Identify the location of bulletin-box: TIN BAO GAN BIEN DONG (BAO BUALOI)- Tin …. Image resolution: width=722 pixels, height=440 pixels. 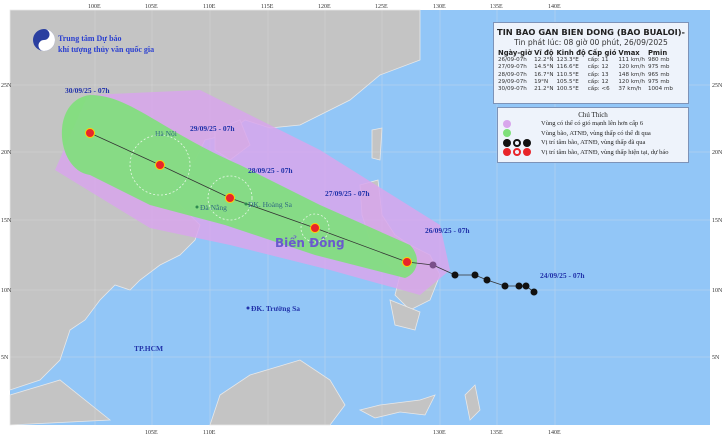
(591, 63).